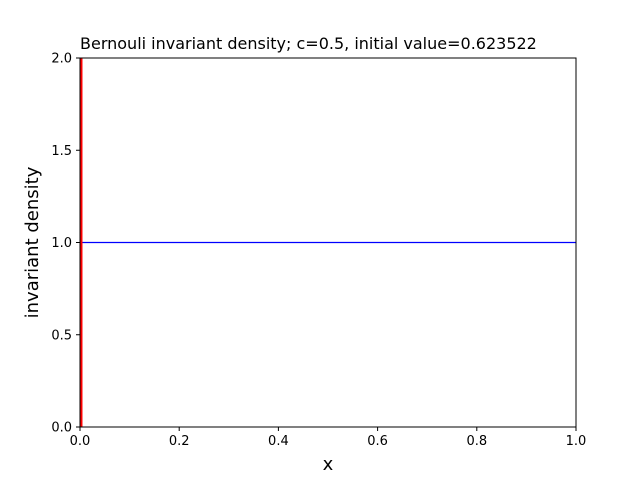 This screenshot has height=484, width=640. Describe the element at coordinates (328, 438) in the screenshot. I see `x-axis-ticks: 0.0 0.2 0.4 0.6 0.8 1.0` at that location.